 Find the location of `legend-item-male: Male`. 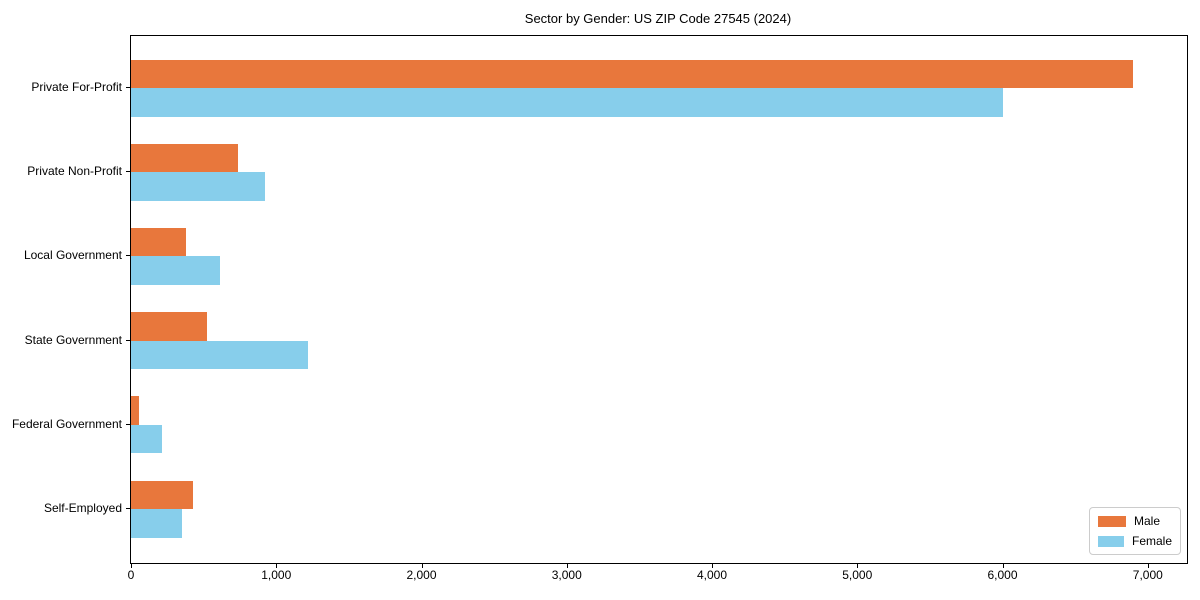

legend-item-male: Male is located at coordinates (1135, 521).